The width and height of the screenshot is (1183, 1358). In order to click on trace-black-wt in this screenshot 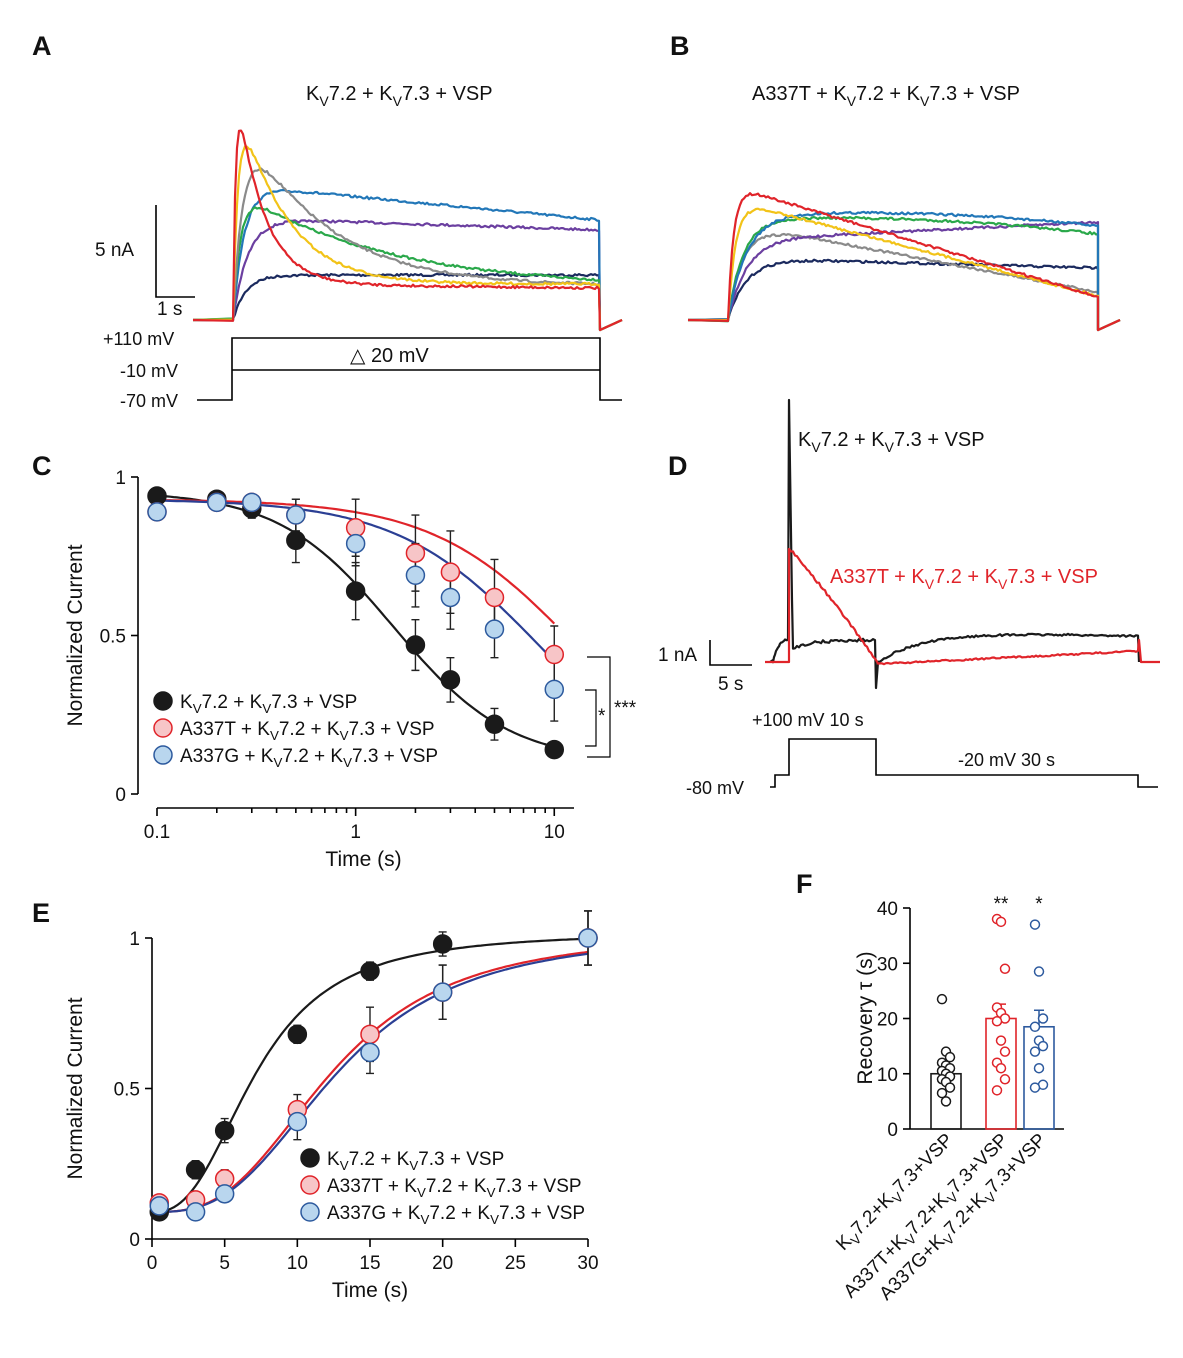, I will do `click(955, 544)`.